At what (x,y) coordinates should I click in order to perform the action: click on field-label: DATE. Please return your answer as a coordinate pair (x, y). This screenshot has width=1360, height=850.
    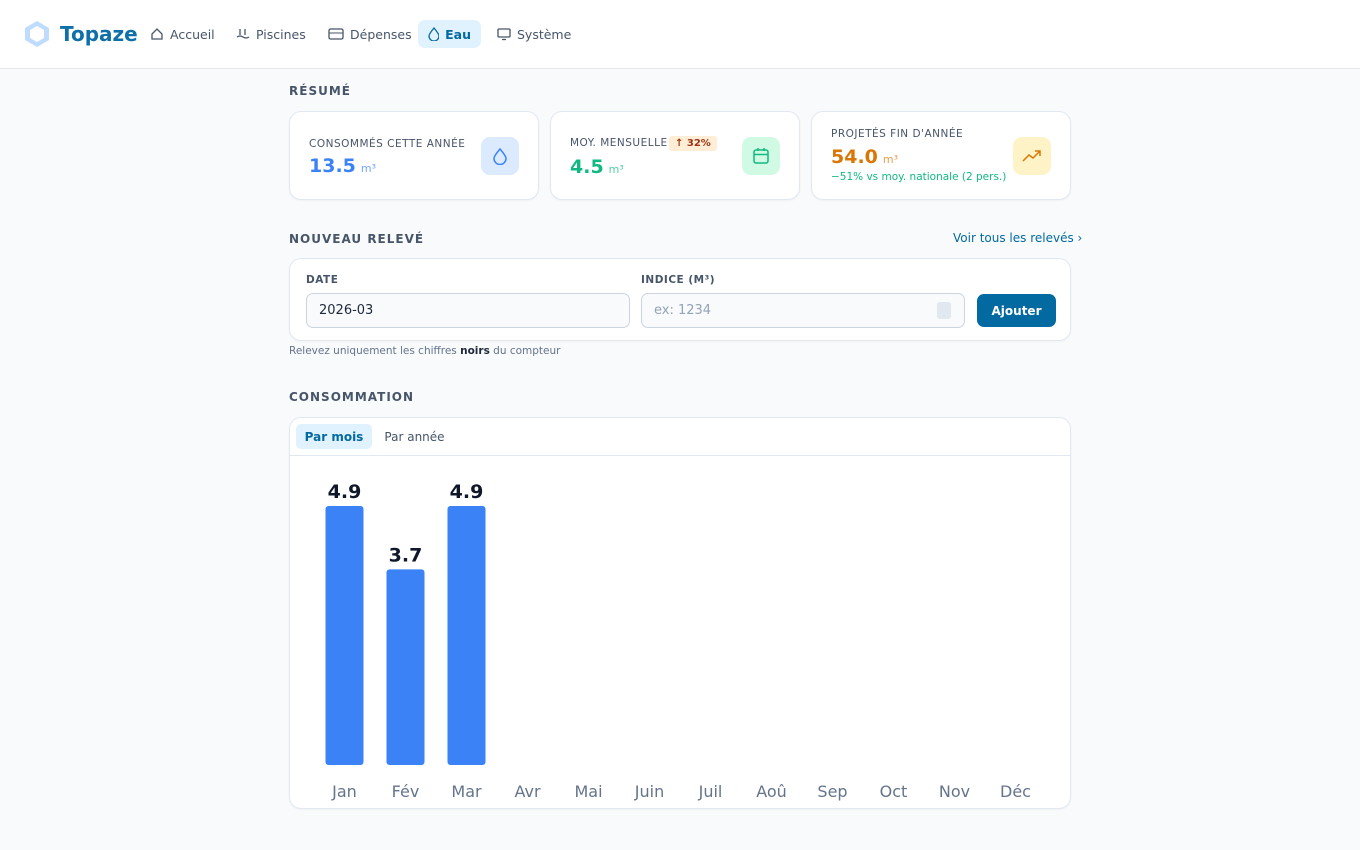
    Looking at the image, I should click on (322, 280).